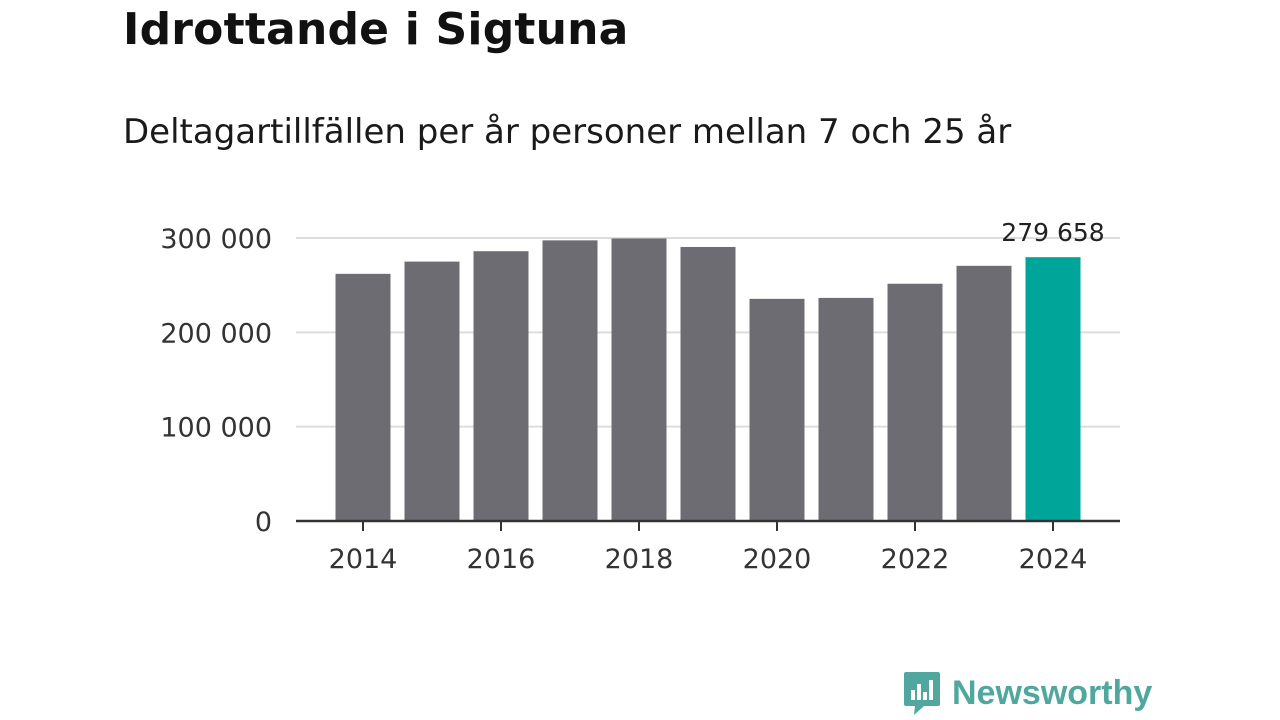 This screenshot has height=720, width=1280. I want to click on y-tick-label: 200 000, so click(216, 333).